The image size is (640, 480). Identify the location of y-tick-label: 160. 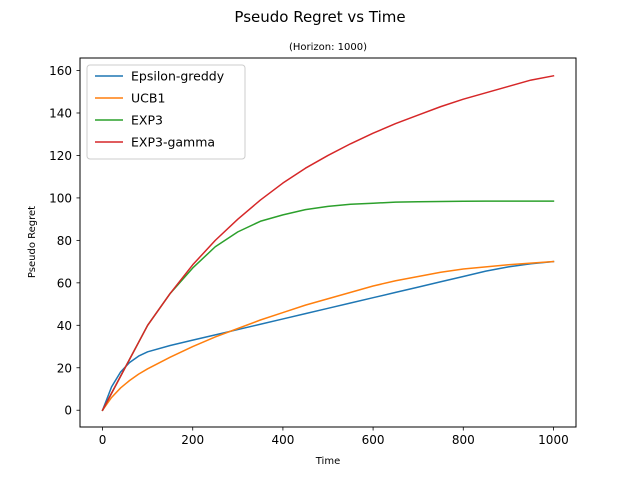
(60, 71).